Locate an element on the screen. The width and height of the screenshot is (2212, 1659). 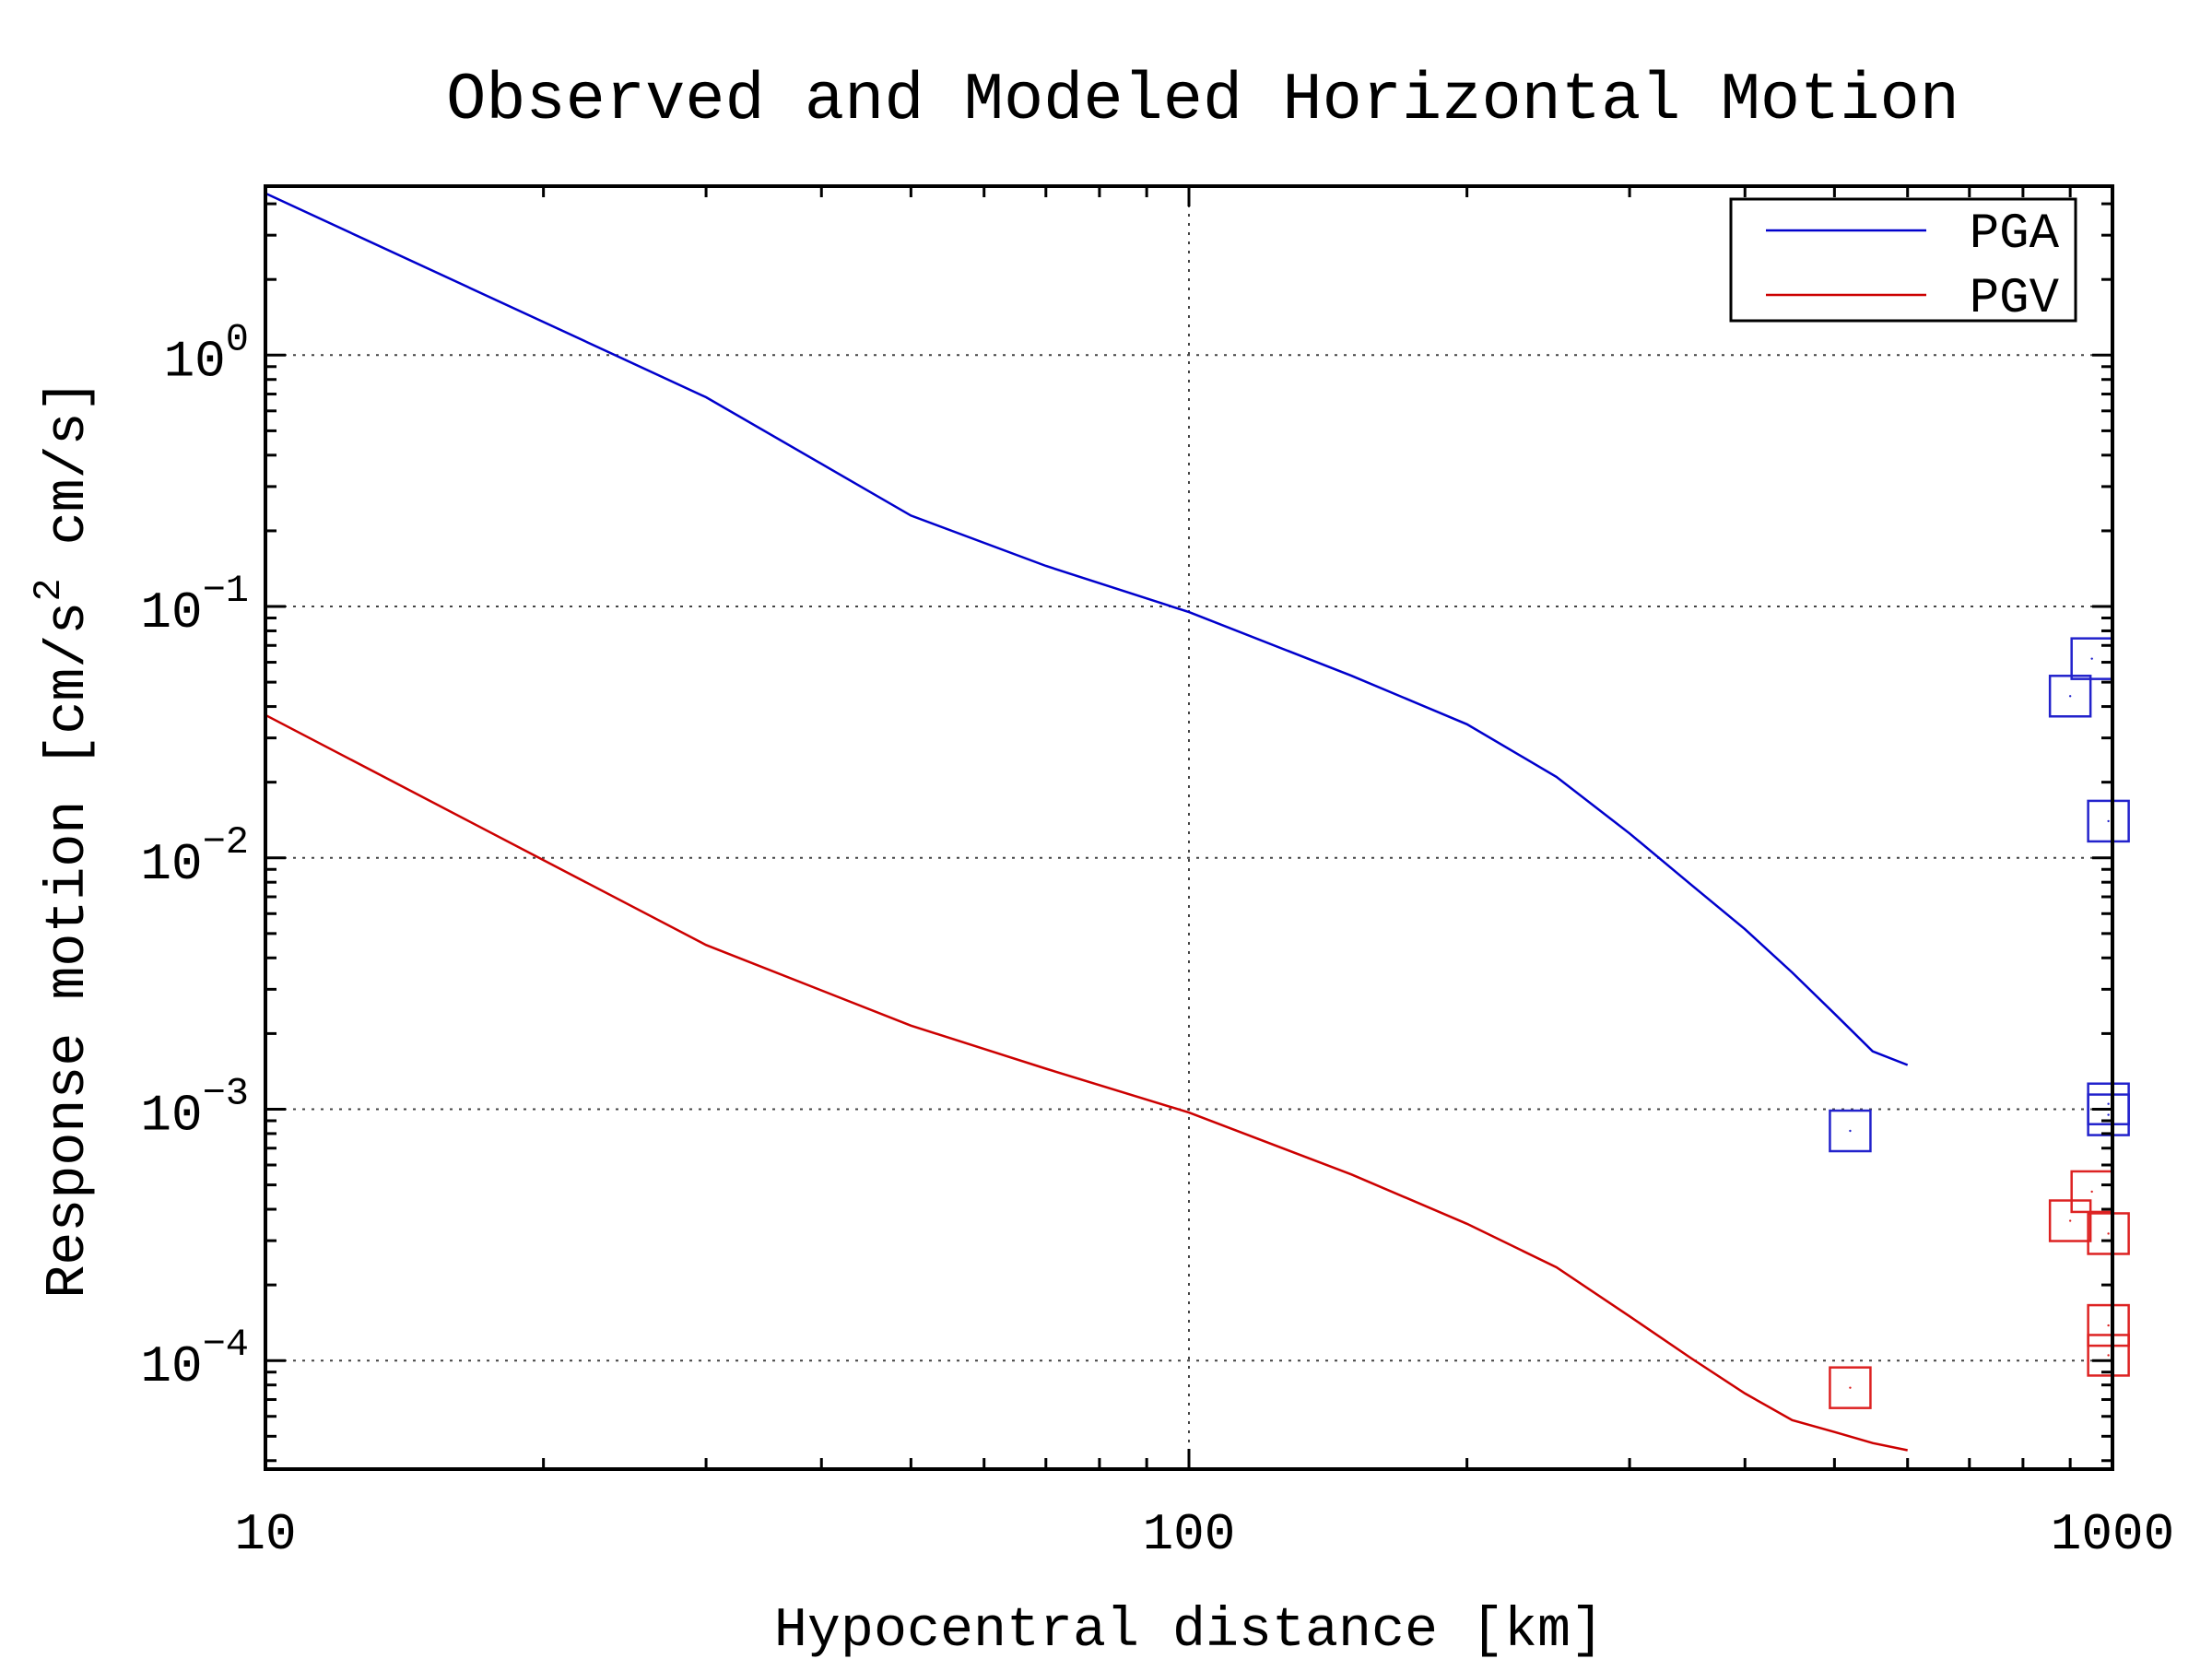
chart-title: Observed and Modeled Horizontal Motion is located at coordinates (1202, 100).